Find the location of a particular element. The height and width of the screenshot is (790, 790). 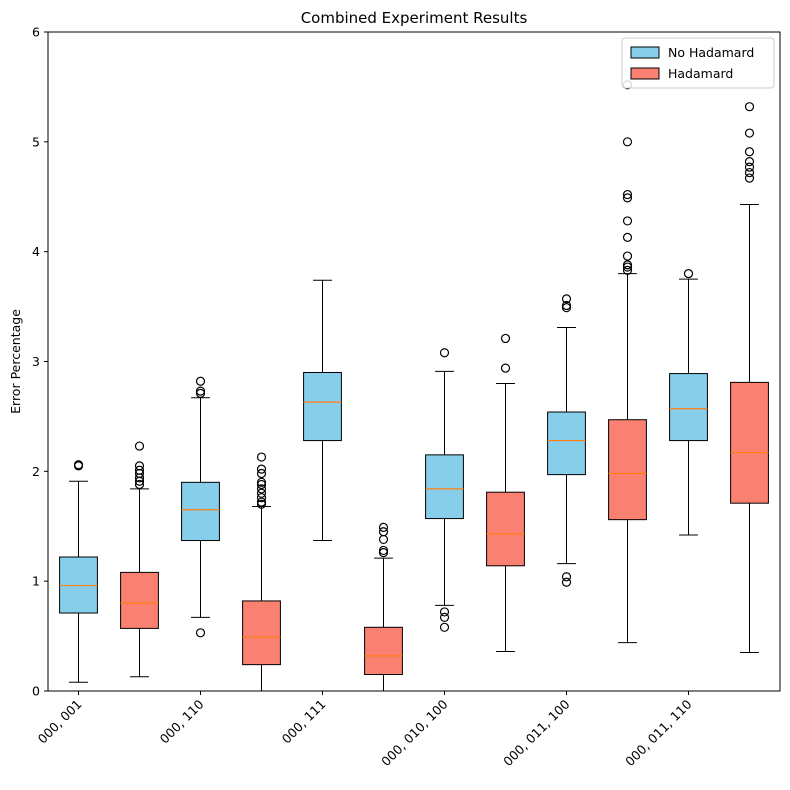

y-tick-label: 4 is located at coordinates (36, 251).